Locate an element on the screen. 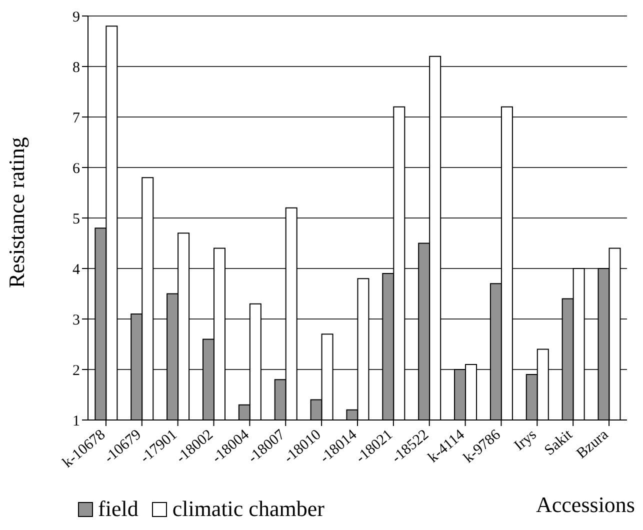 This screenshot has height=530, width=643. y-tick-label: 2 is located at coordinates (76, 370).